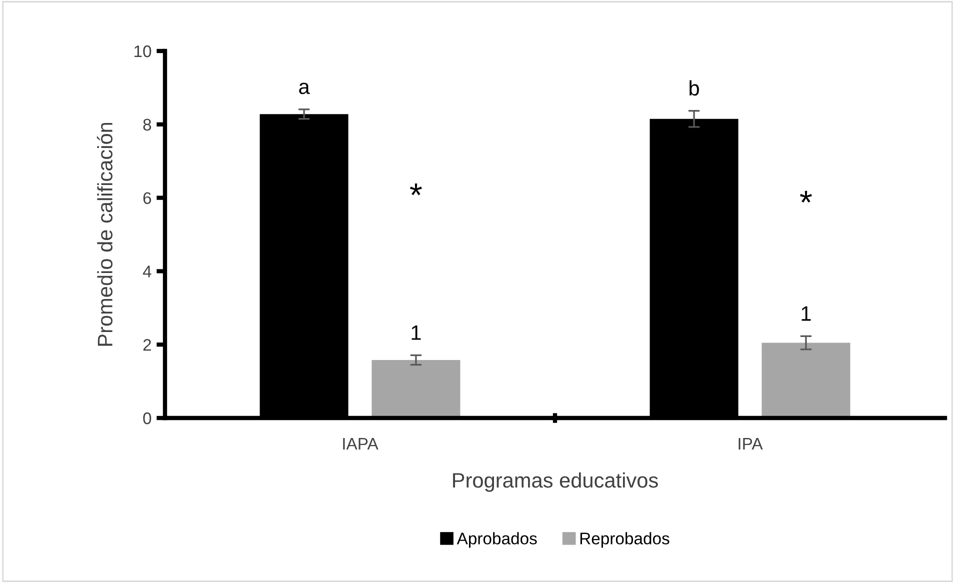  Describe the element at coordinates (147, 272) in the screenshot. I see `y-tick-label: 4` at that location.